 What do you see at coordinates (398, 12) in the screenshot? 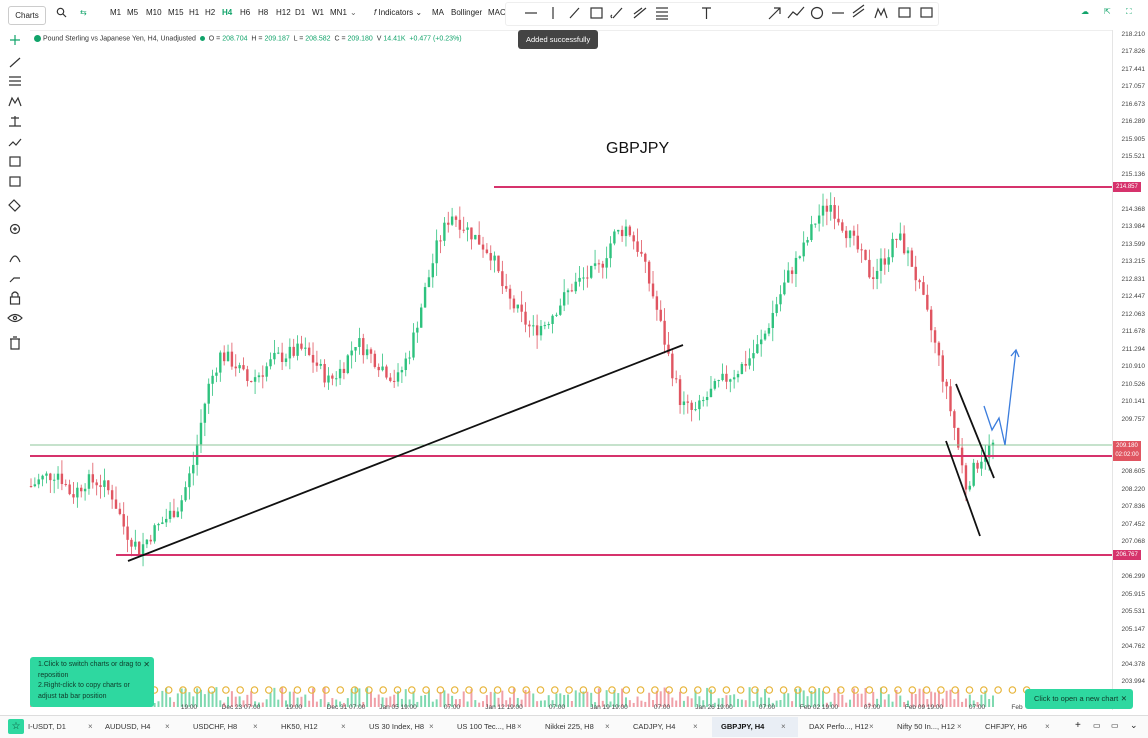
I see `indicators-button: f Indicators ⌄` at bounding box center [398, 12].